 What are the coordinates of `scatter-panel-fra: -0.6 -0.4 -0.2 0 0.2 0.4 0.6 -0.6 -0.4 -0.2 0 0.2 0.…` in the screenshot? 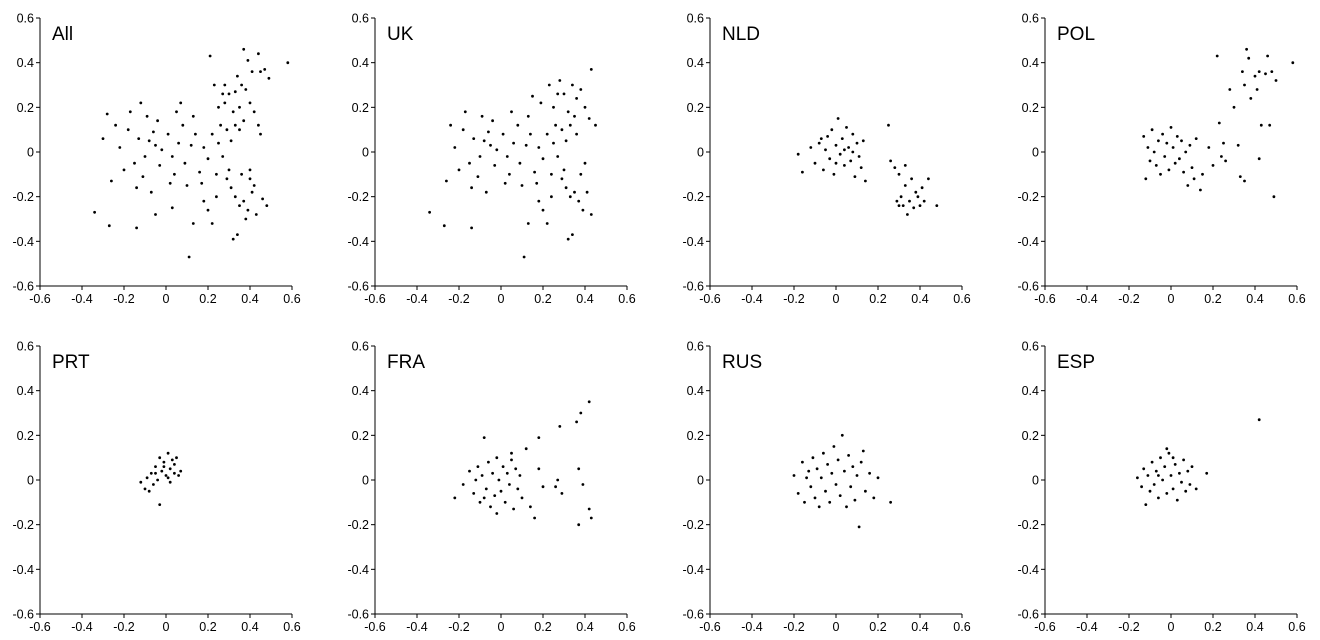 It's located at (491, 487).